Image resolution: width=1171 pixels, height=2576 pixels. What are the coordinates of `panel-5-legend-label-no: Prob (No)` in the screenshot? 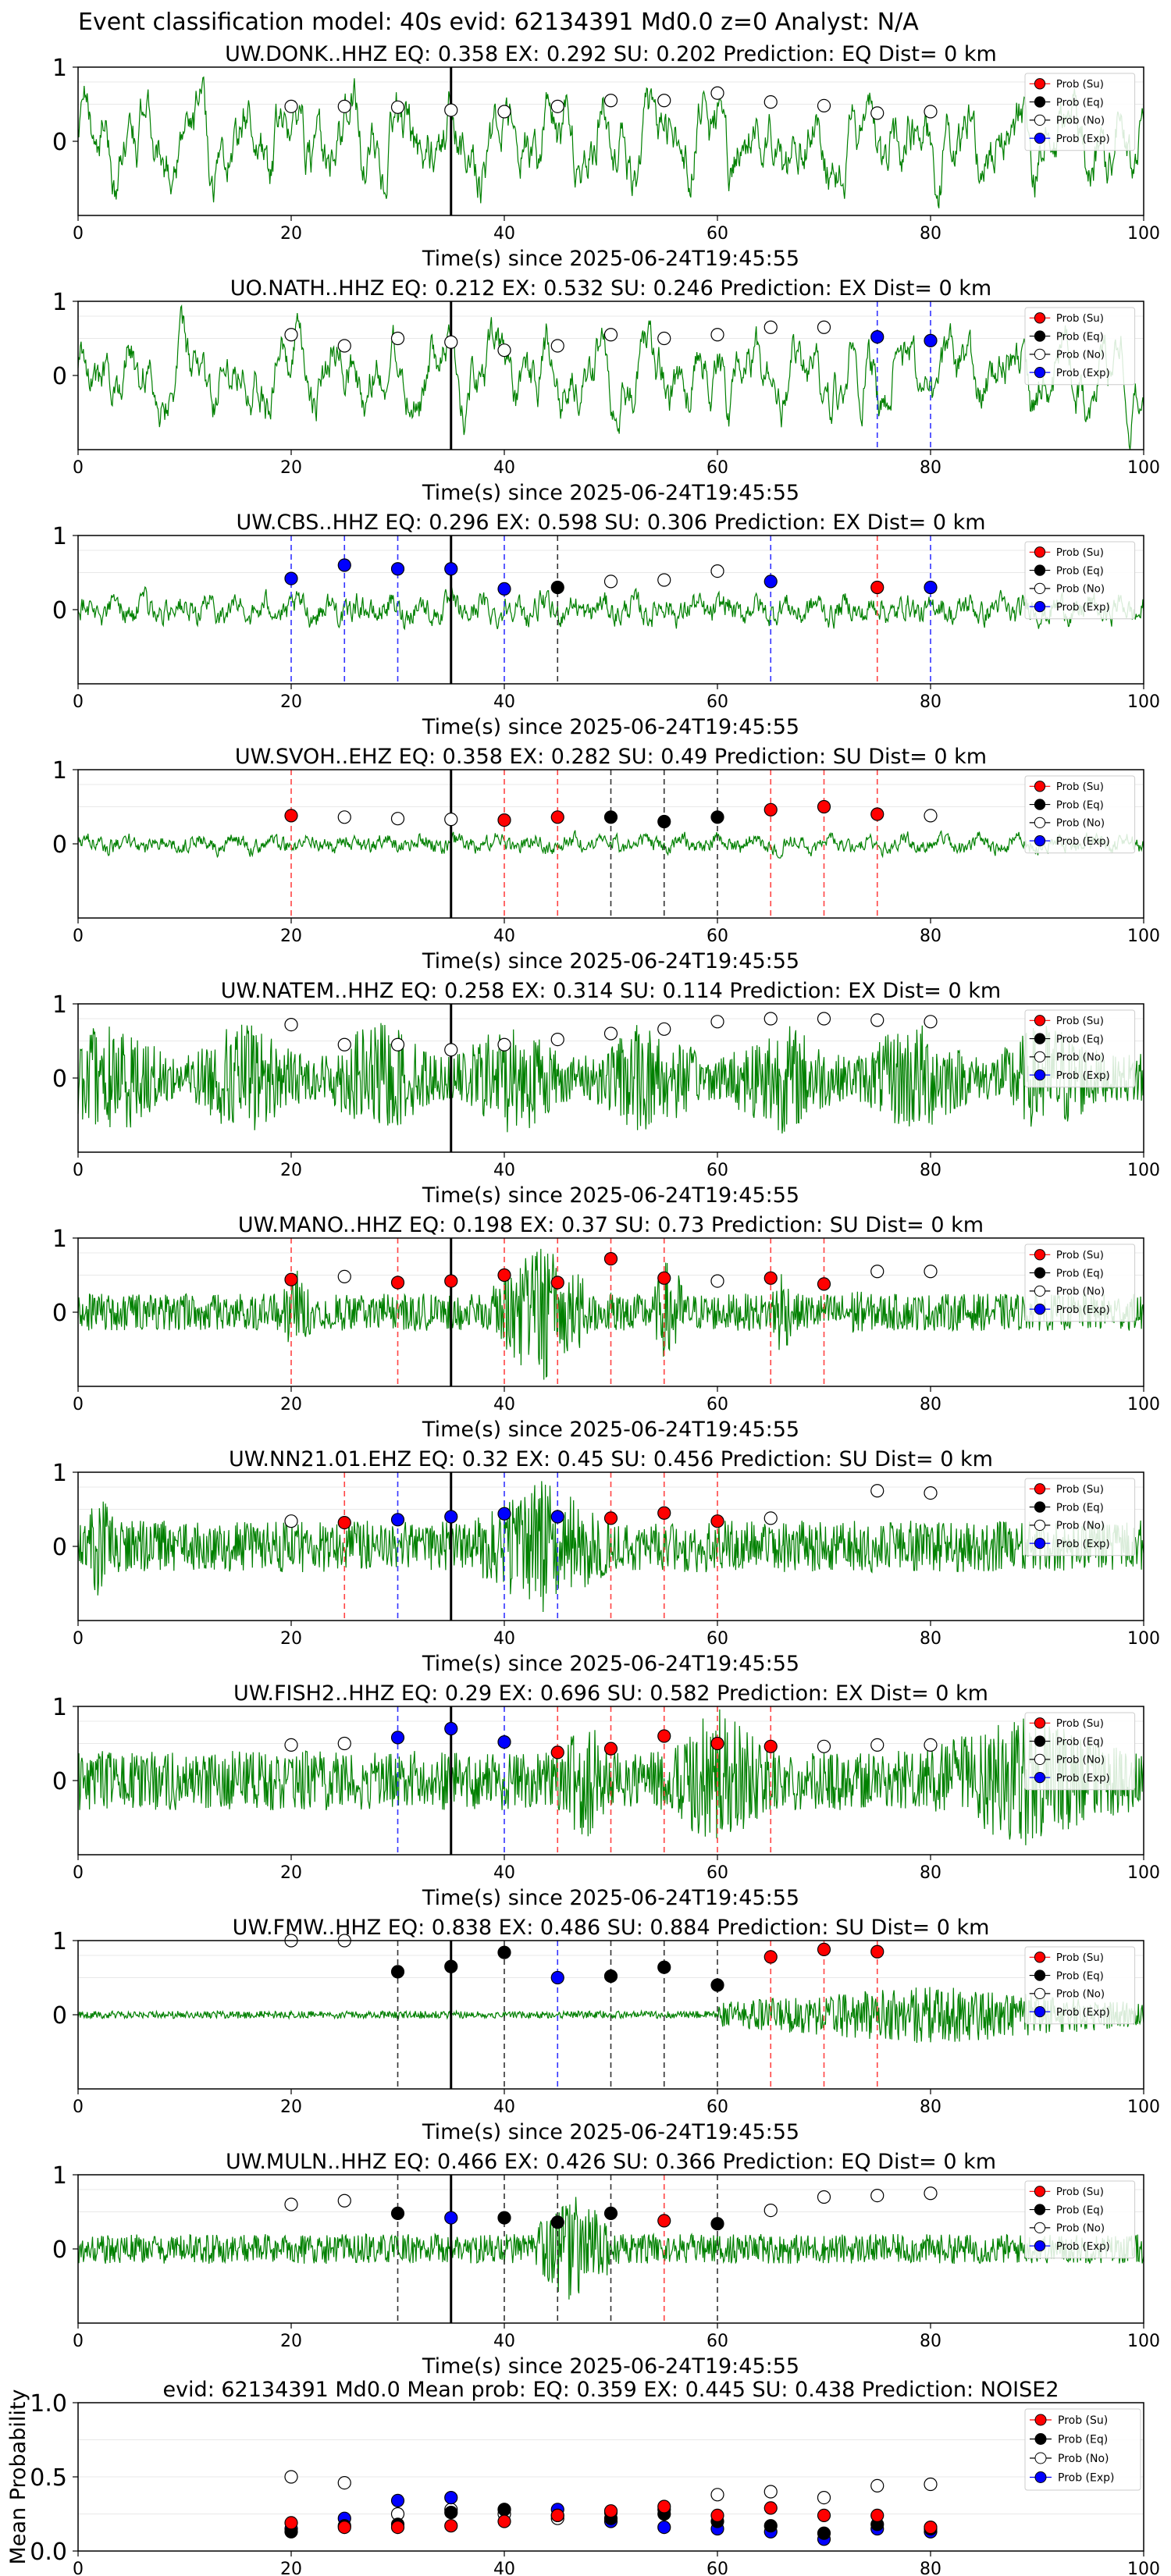 It's located at (1080, 1058).